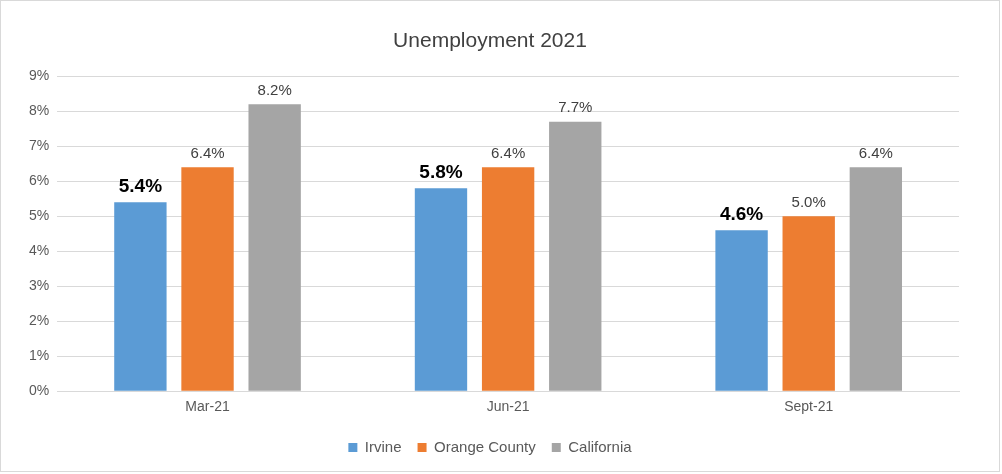 This screenshot has height=474, width=1002. Describe the element at coordinates (39, 75) in the screenshot. I see `y-tick-label: 9%` at that location.